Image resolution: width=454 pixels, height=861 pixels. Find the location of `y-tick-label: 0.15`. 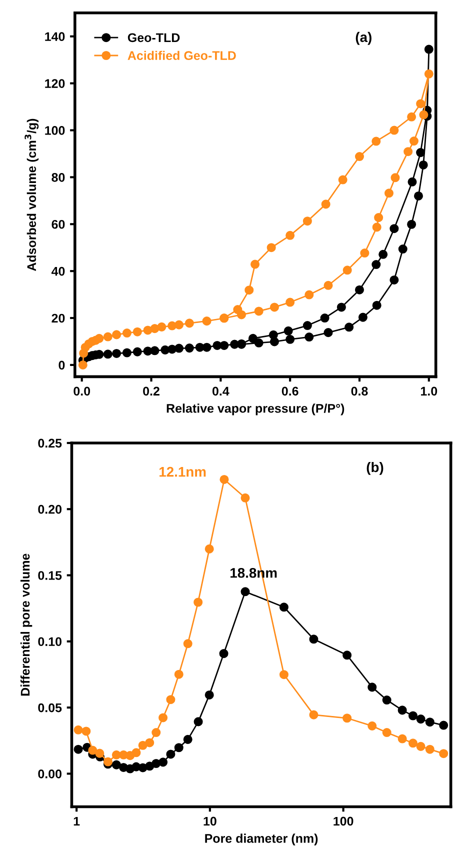

y-tick-label: 0.15 is located at coordinates (50, 575).